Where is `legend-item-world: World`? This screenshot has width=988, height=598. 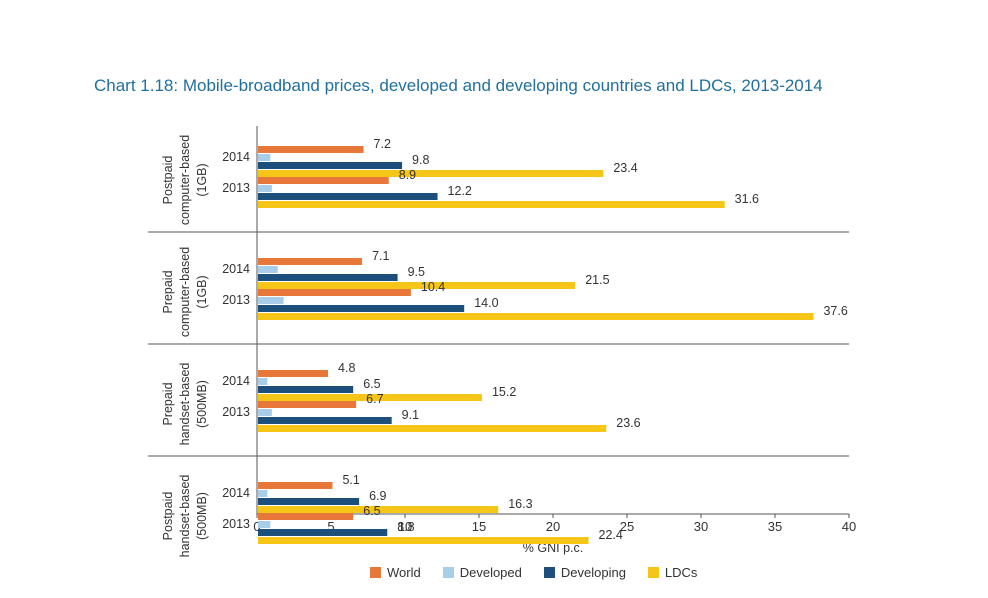 legend-item-world: World is located at coordinates (395, 572).